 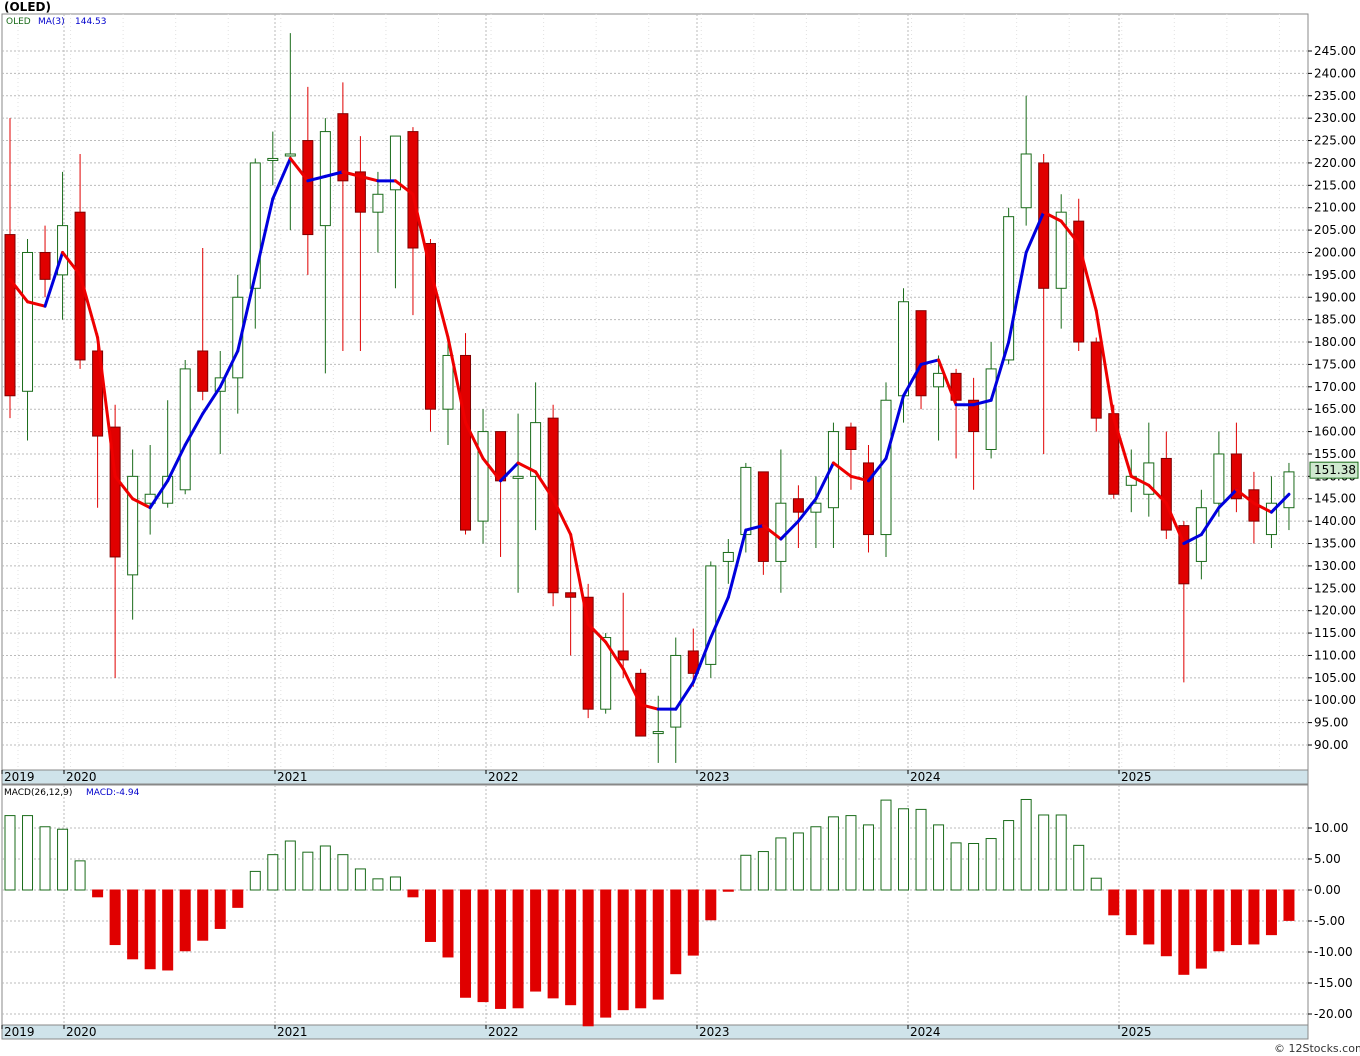 What do you see at coordinates (1335, 185) in the screenshot?
I see `price-tick-label: 215.00` at bounding box center [1335, 185].